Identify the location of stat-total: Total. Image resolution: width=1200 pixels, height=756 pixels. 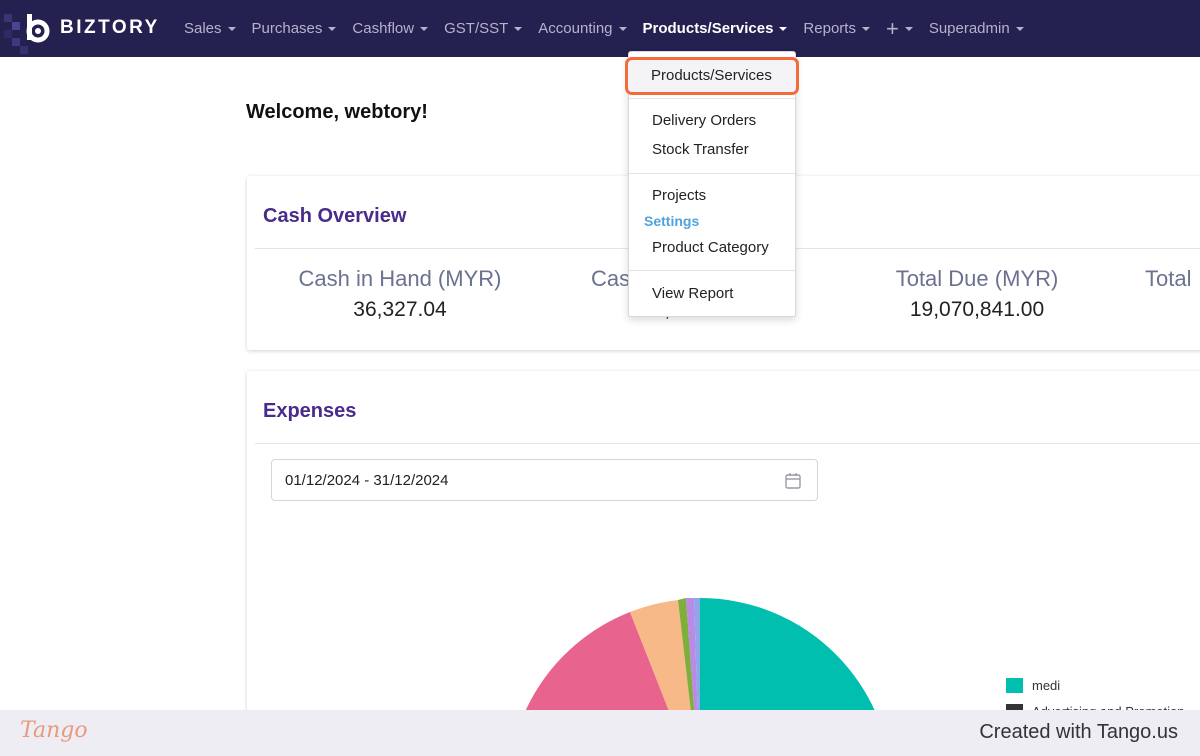
(1172, 282).